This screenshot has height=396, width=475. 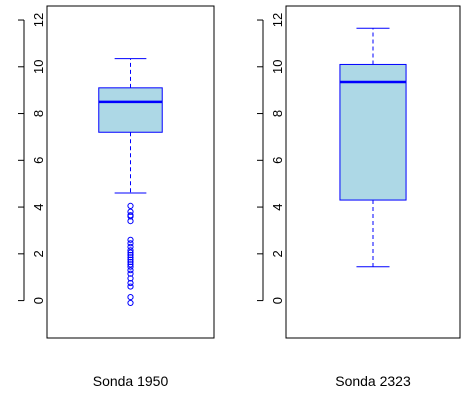 What do you see at coordinates (373, 381) in the screenshot?
I see `category-label: Sonda 2323` at bounding box center [373, 381].